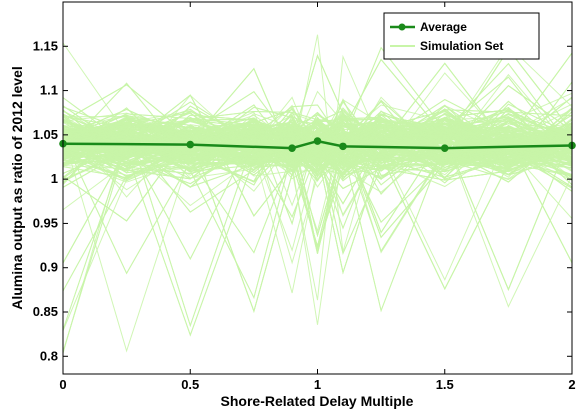  Describe the element at coordinates (190, 384) in the screenshot. I see `x-tick-label: 0.5` at that location.